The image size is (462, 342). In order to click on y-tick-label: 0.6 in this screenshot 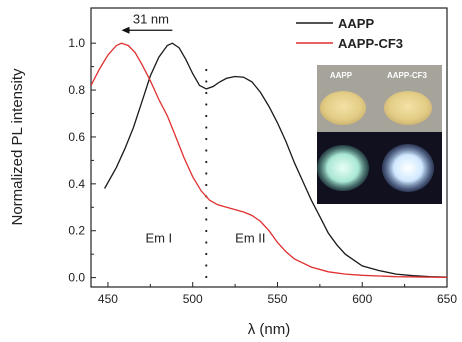, I will do `click(76, 137)`.